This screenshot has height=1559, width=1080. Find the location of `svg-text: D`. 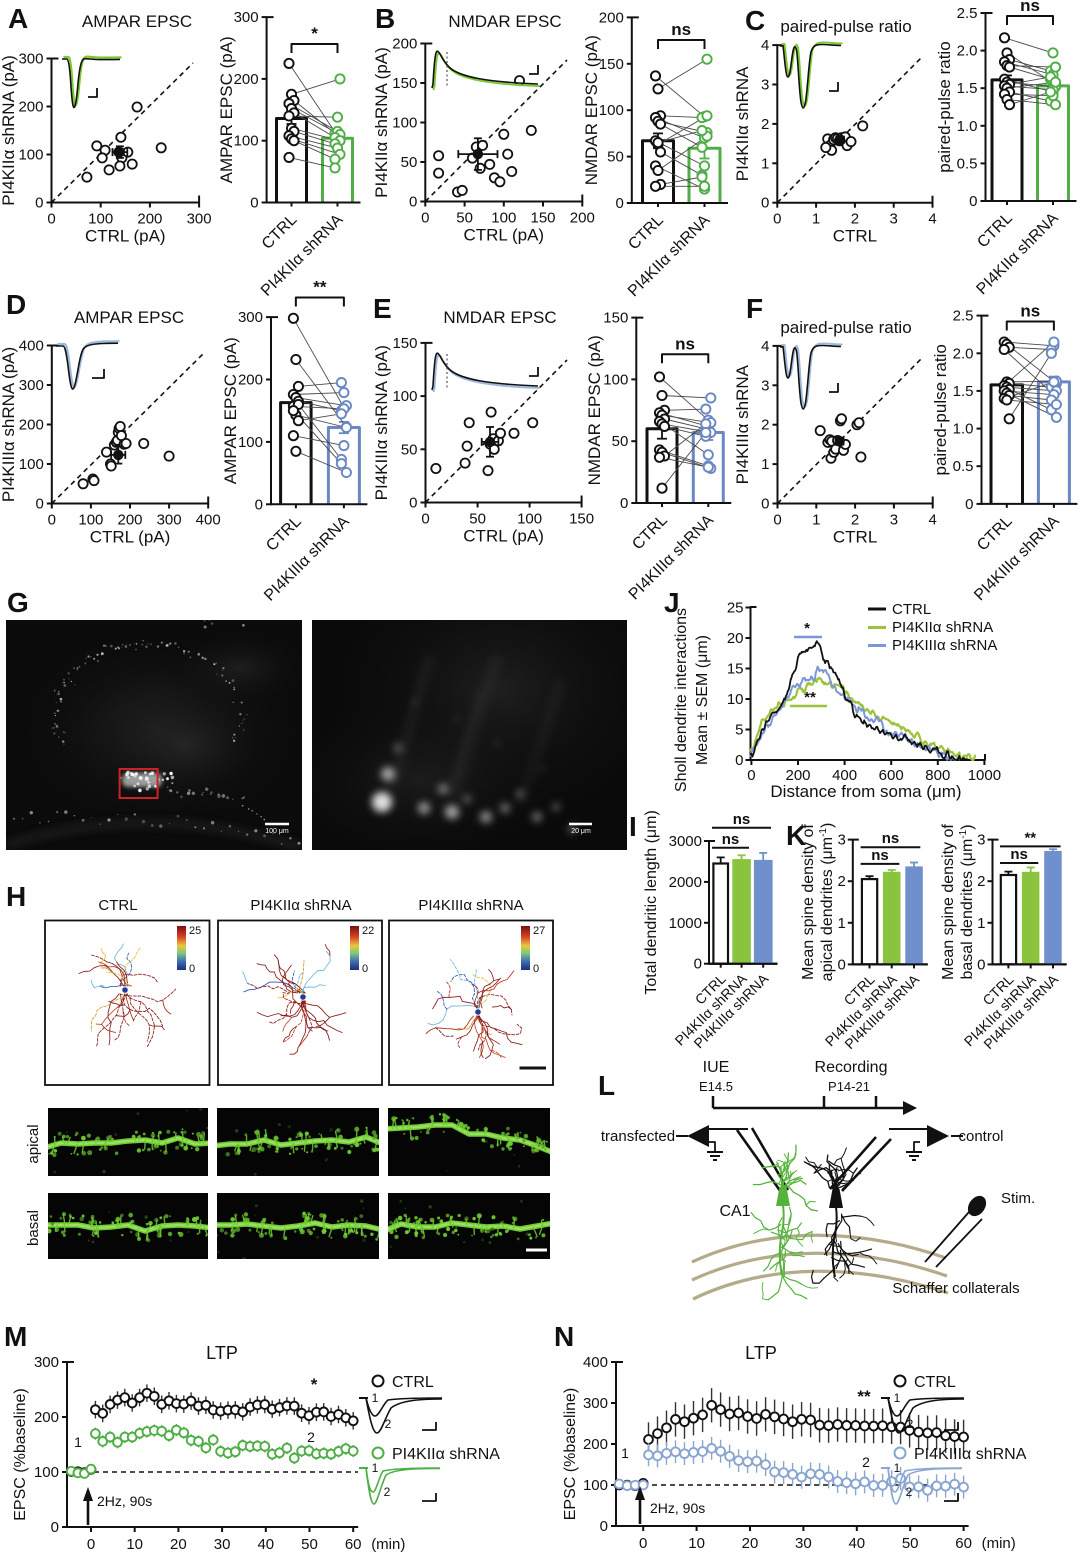

svg-text: D is located at coordinates (16, 304).